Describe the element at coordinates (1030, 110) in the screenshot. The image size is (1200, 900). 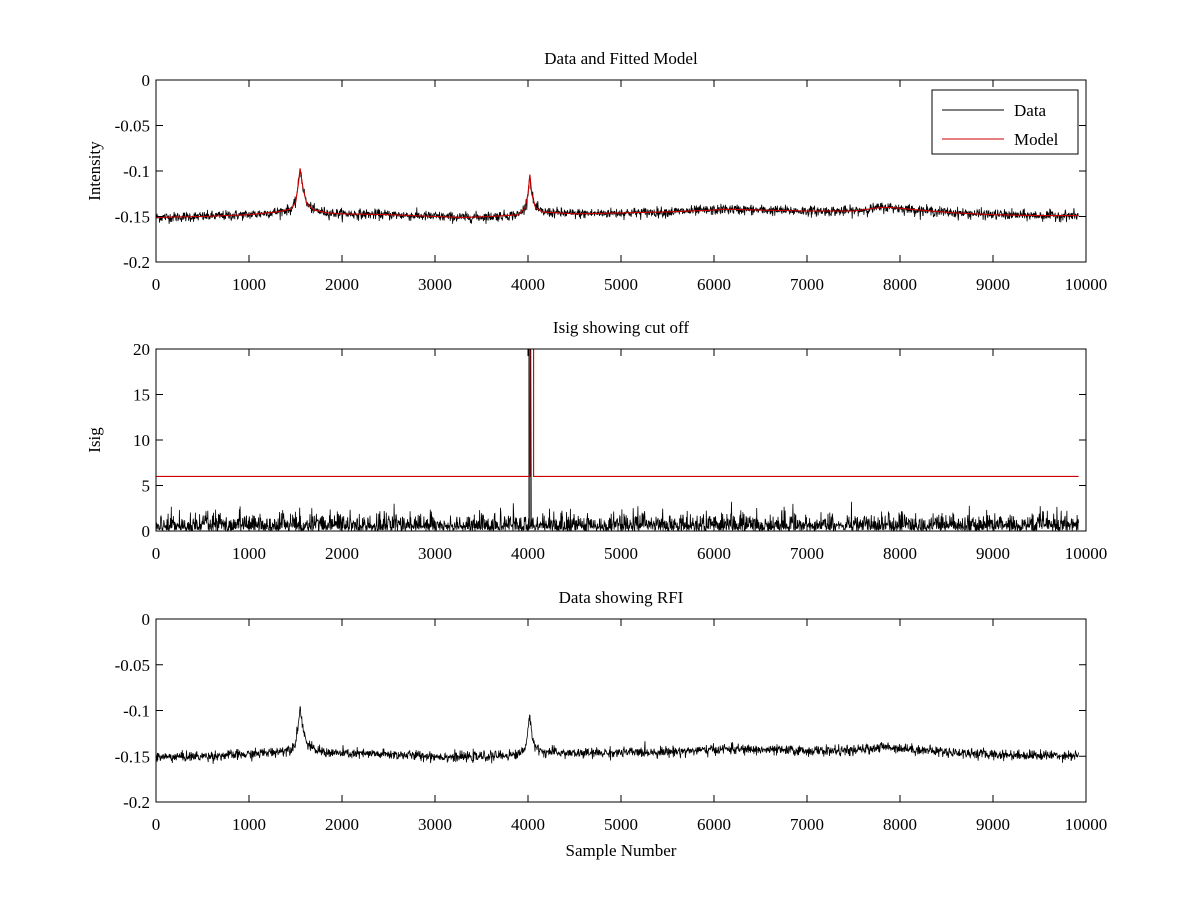
I see `legend-entry: Data` at that location.